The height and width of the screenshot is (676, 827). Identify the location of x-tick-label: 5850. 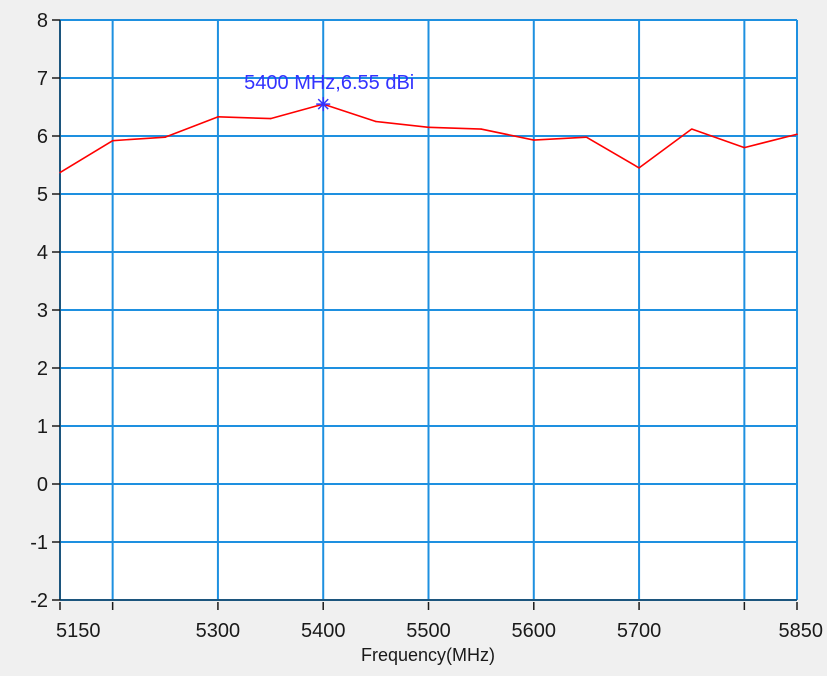
(801, 631).